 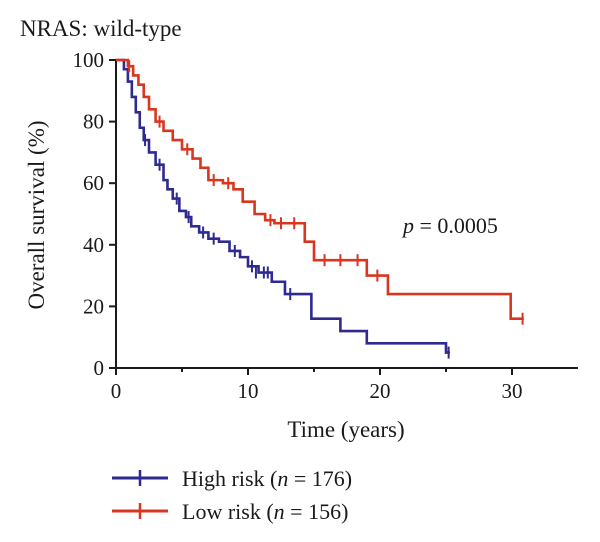 I want to click on y-tick-label: 40, so click(x=93, y=245).